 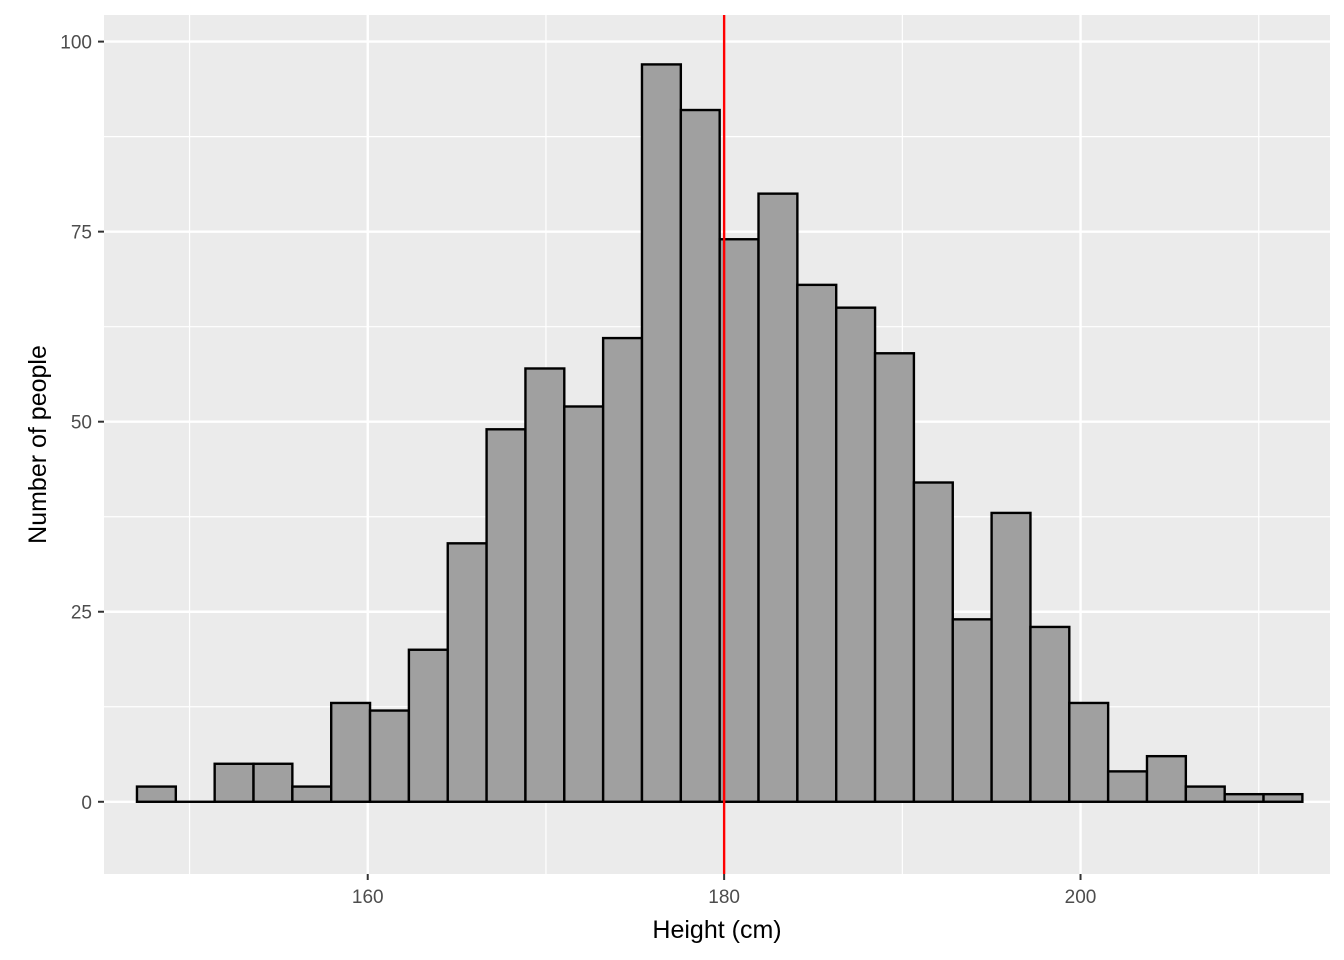 I want to click on x-tick-label: 200, so click(x=1081, y=897).